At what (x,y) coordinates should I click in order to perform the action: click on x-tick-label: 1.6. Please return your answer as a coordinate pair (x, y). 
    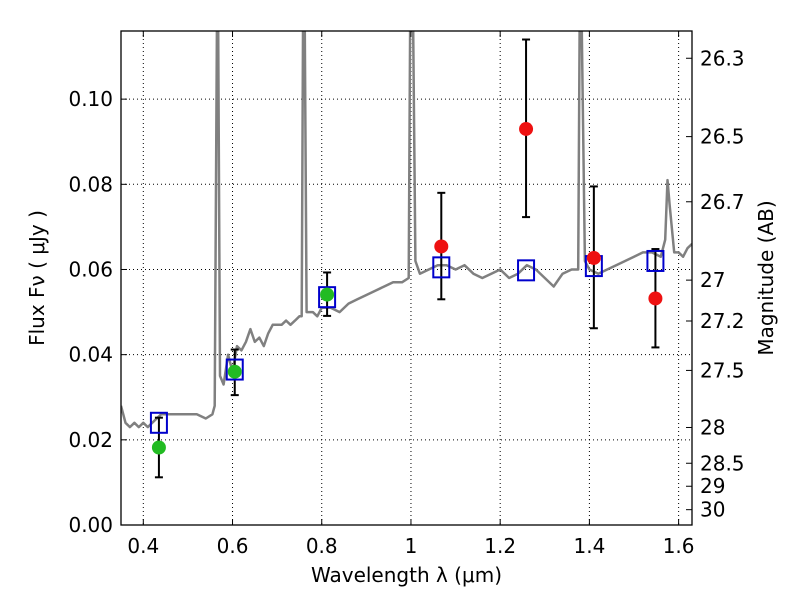
    Looking at the image, I should click on (679, 546).